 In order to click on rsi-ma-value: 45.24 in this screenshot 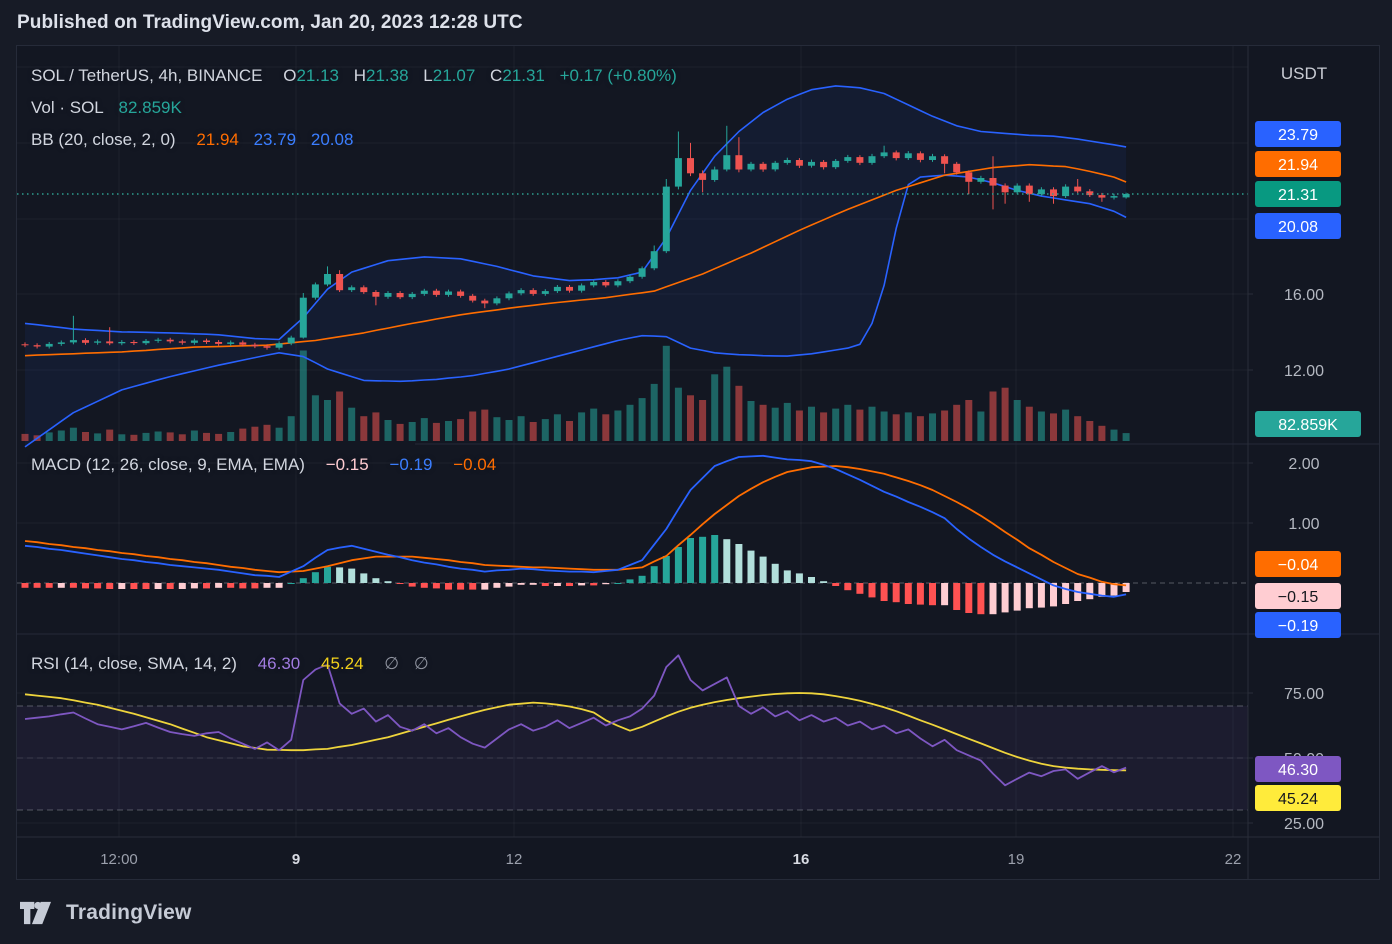, I will do `click(342, 663)`.